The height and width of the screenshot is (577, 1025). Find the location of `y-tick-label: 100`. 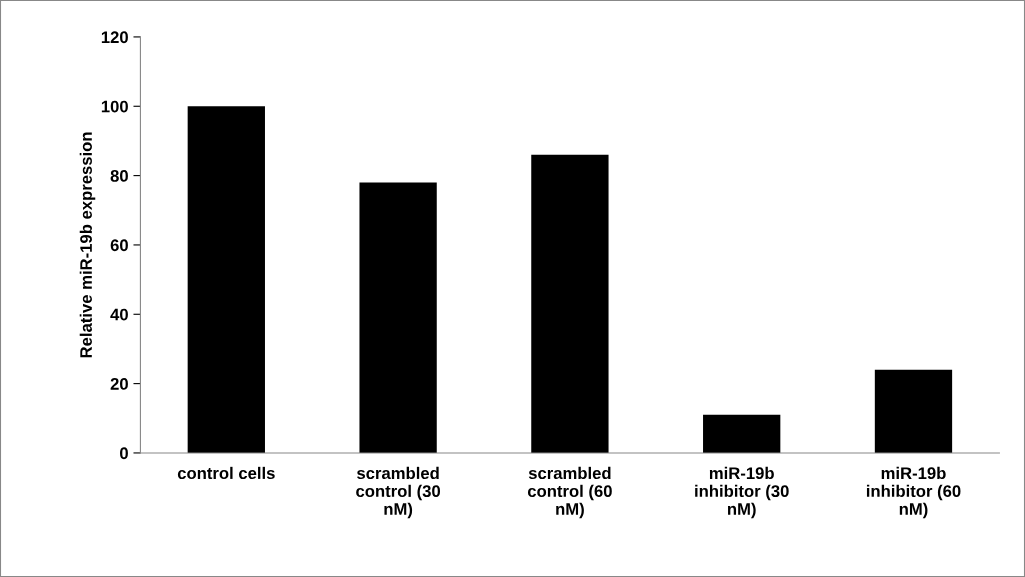

y-tick-label: 100 is located at coordinates (114, 106).